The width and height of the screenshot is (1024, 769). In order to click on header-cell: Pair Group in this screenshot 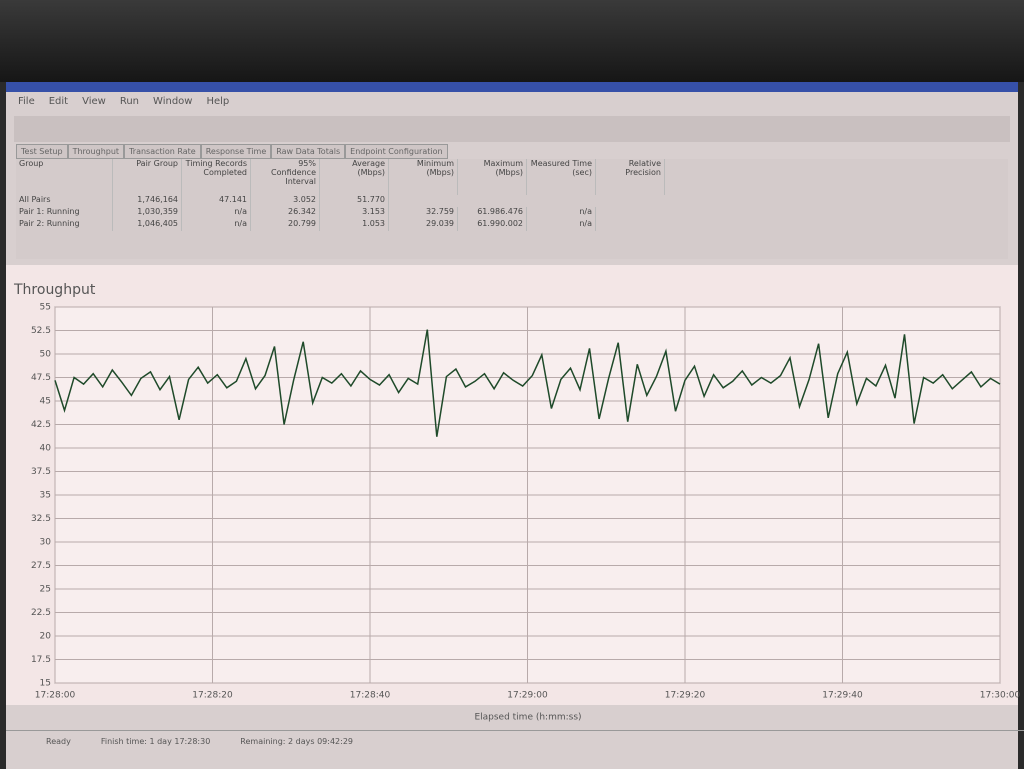, I will do `click(147, 177)`.